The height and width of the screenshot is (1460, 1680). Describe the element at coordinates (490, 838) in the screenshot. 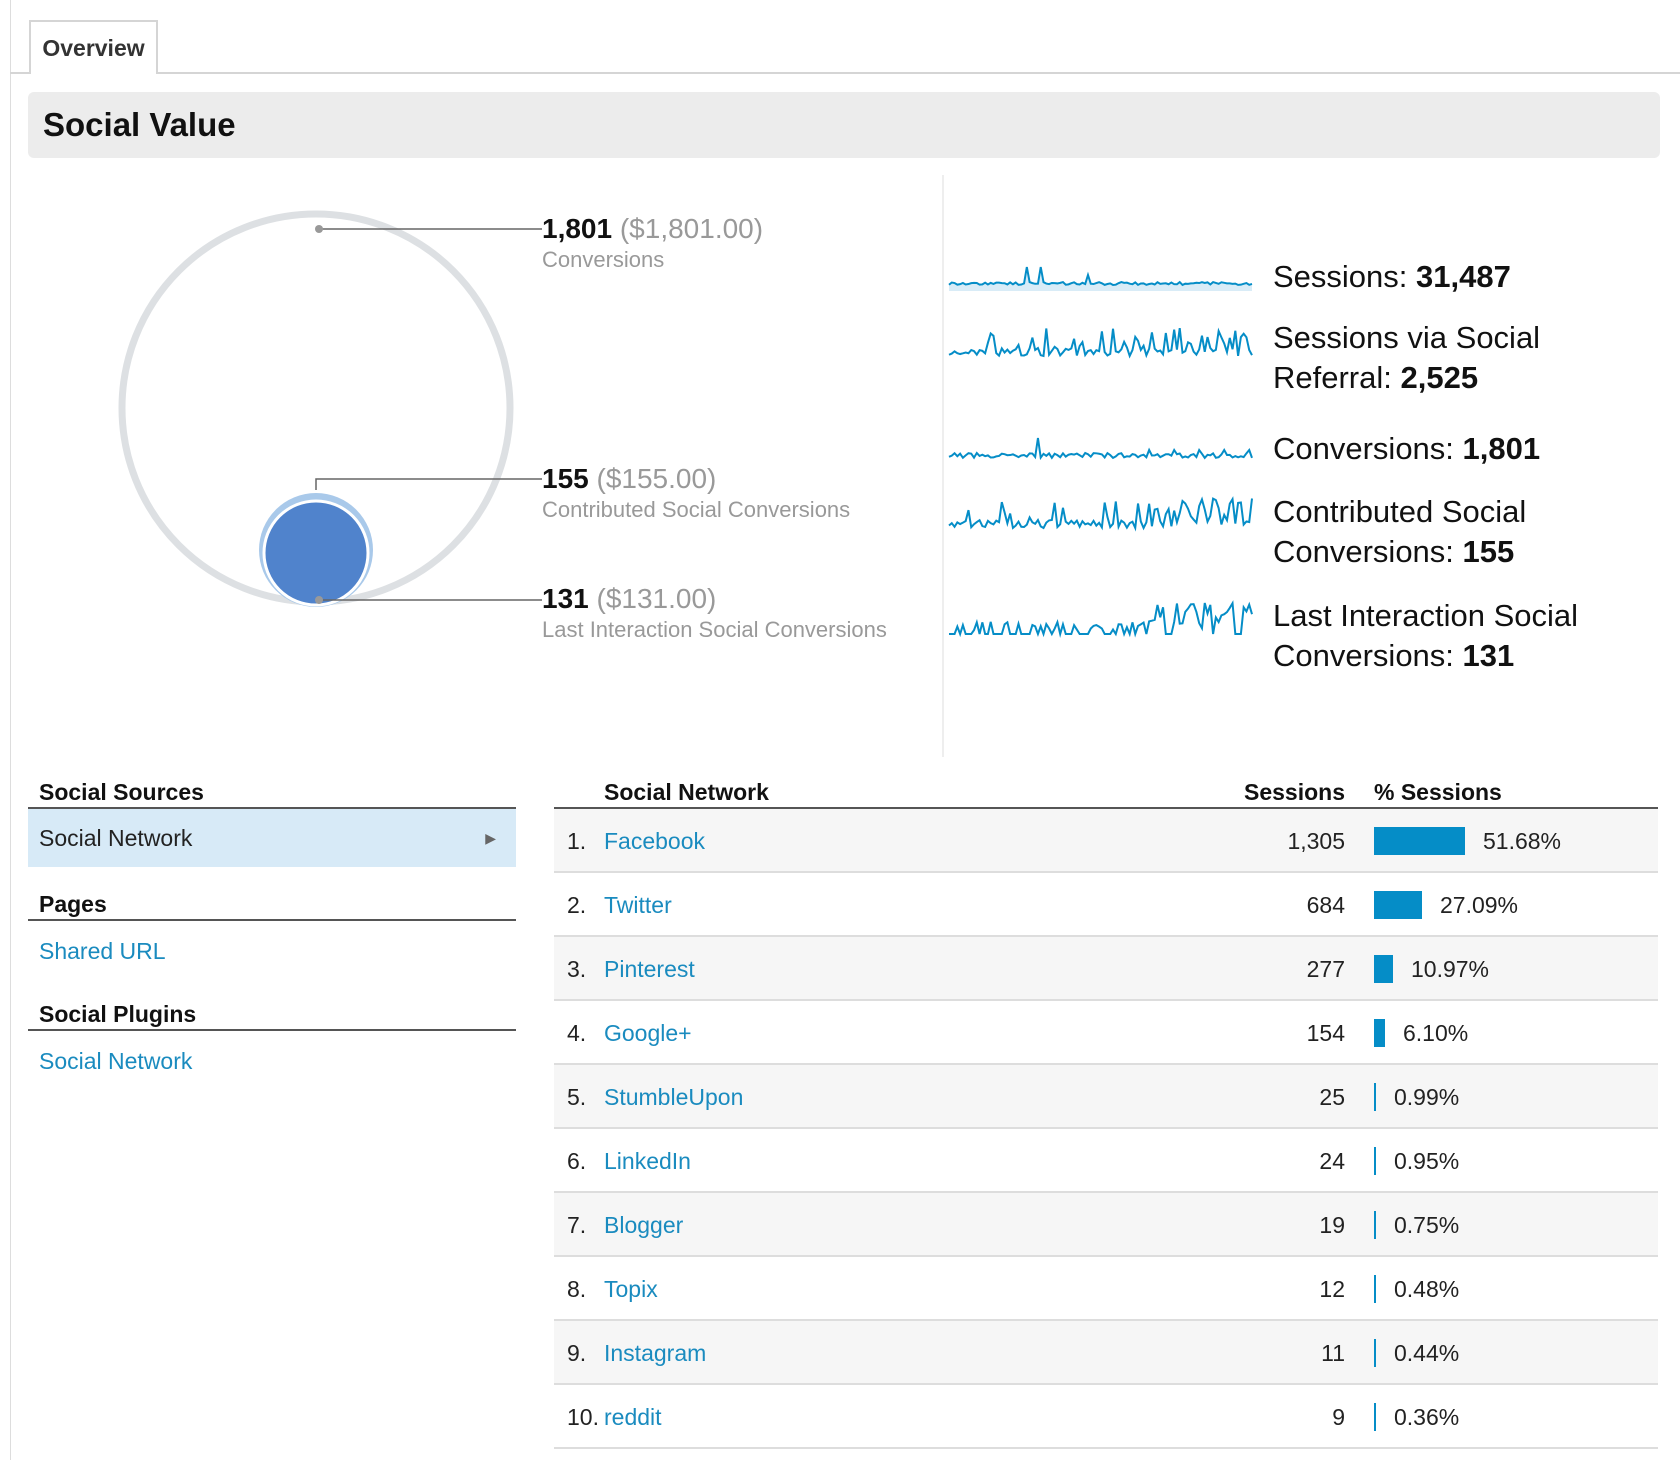

I see `chevron-right-icon: ▶` at that location.